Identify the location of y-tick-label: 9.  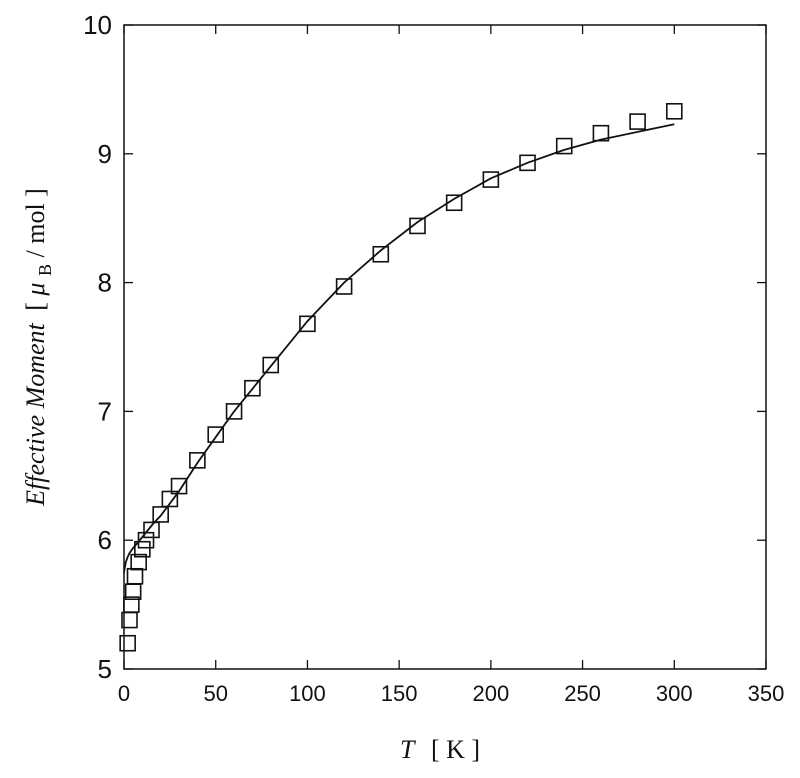
(105, 154).